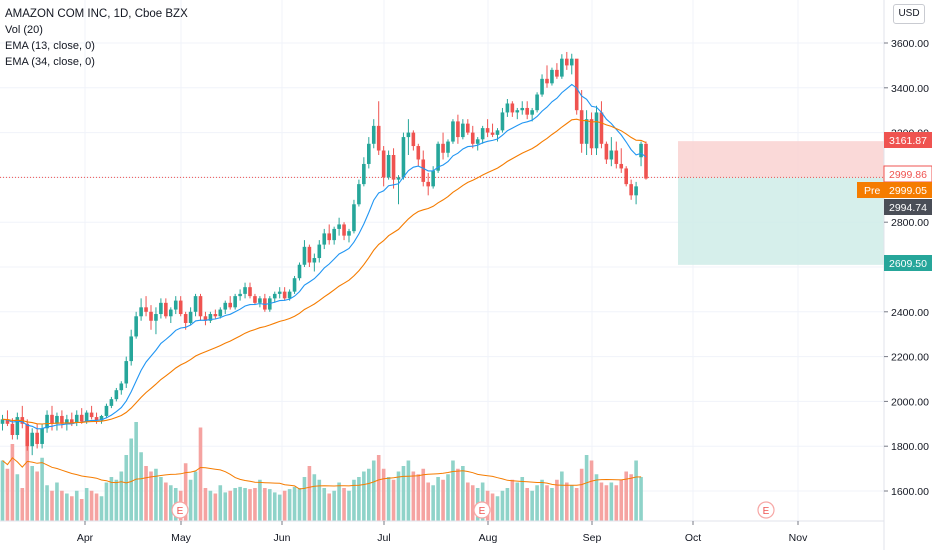 The width and height of the screenshot is (932, 550). I want to click on volume-bars, so click(321, 471).